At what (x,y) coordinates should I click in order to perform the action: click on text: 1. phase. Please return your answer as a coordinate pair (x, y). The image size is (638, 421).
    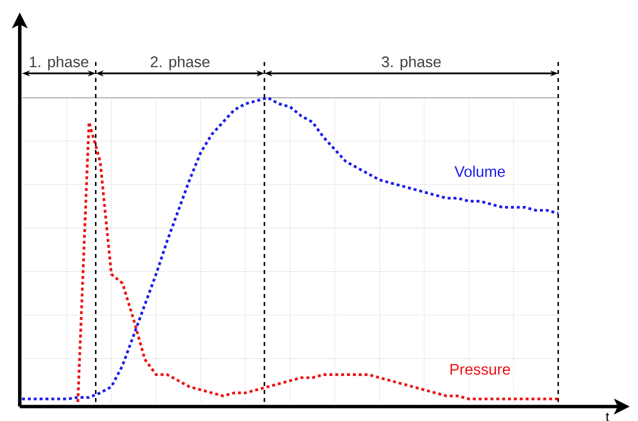
    Looking at the image, I should click on (59, 63).